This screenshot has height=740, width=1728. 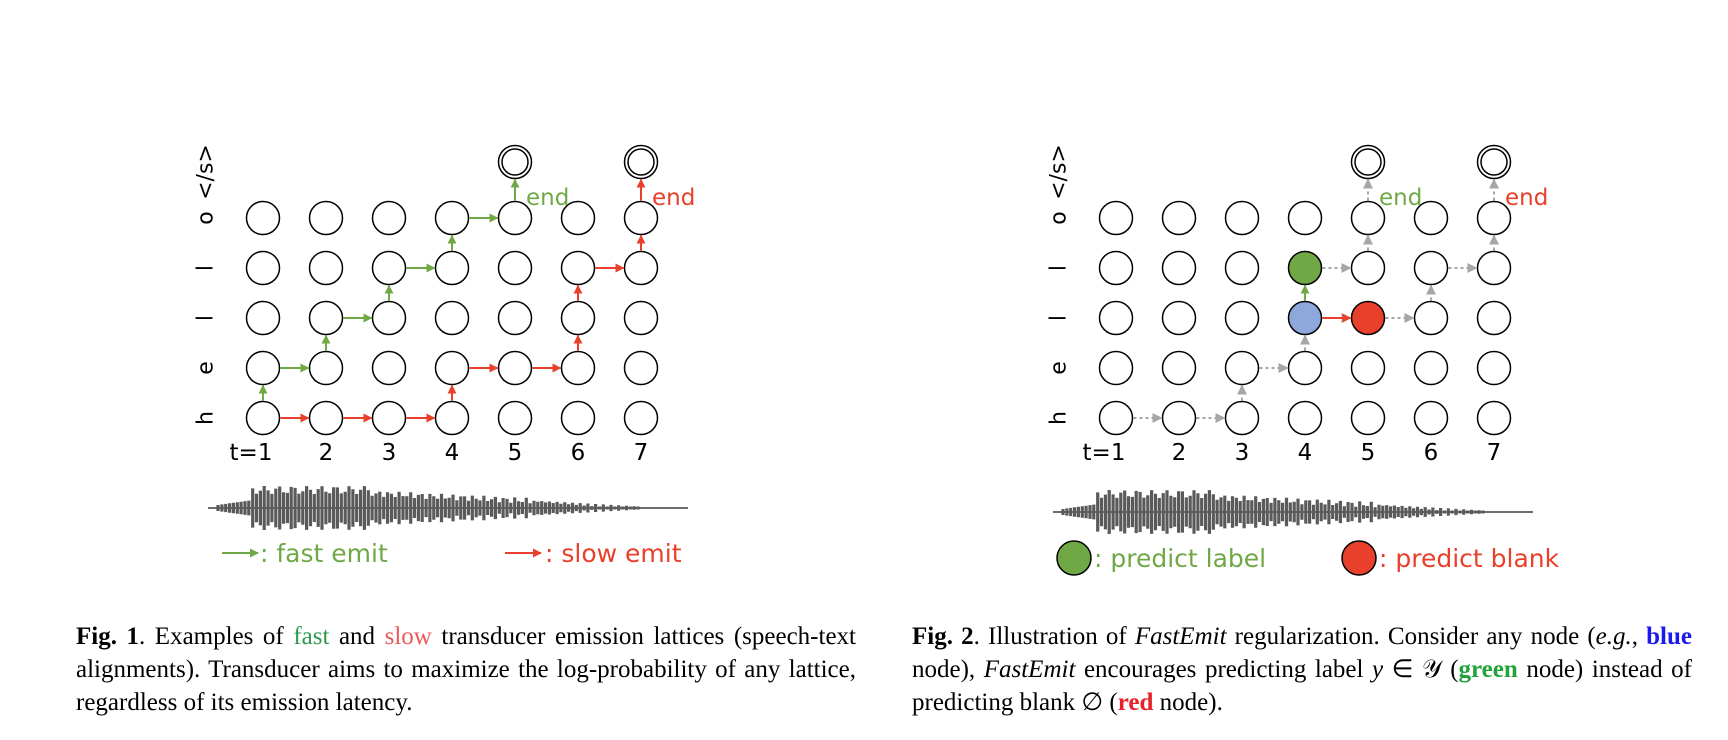 What do you see at coordinates (943, 636) in the screenshot?
I see `caption-label: Fig. 2` at bounding box center [943, 636].